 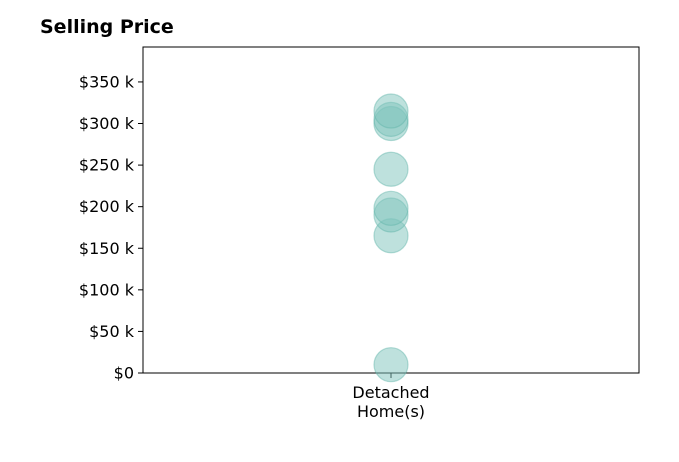 I want to click on y-tick-label: $150 k, so click(x=107, y=248).